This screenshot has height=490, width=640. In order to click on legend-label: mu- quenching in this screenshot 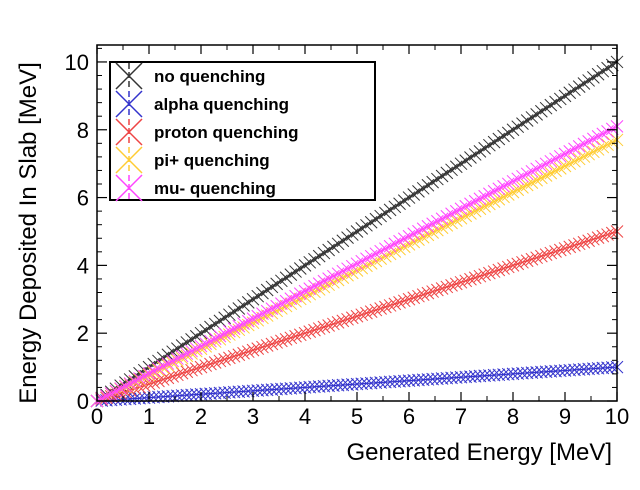, I will do `click(215, 188)`.